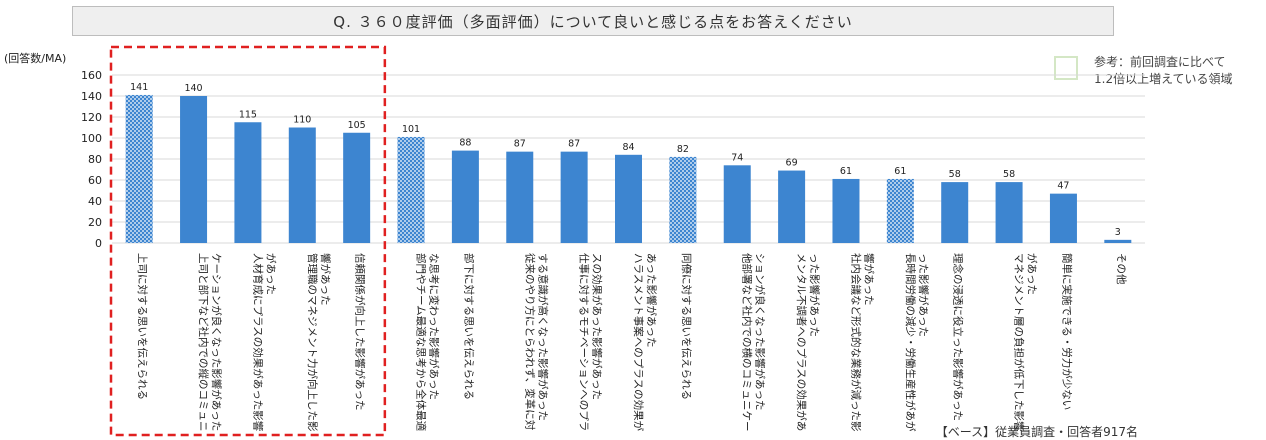  What do you see at coordinates (862, 342) in the screenshot?
I see `category-label: 社内会議など形式的な業務が減った影響があった` at bounding box center [862, 342].